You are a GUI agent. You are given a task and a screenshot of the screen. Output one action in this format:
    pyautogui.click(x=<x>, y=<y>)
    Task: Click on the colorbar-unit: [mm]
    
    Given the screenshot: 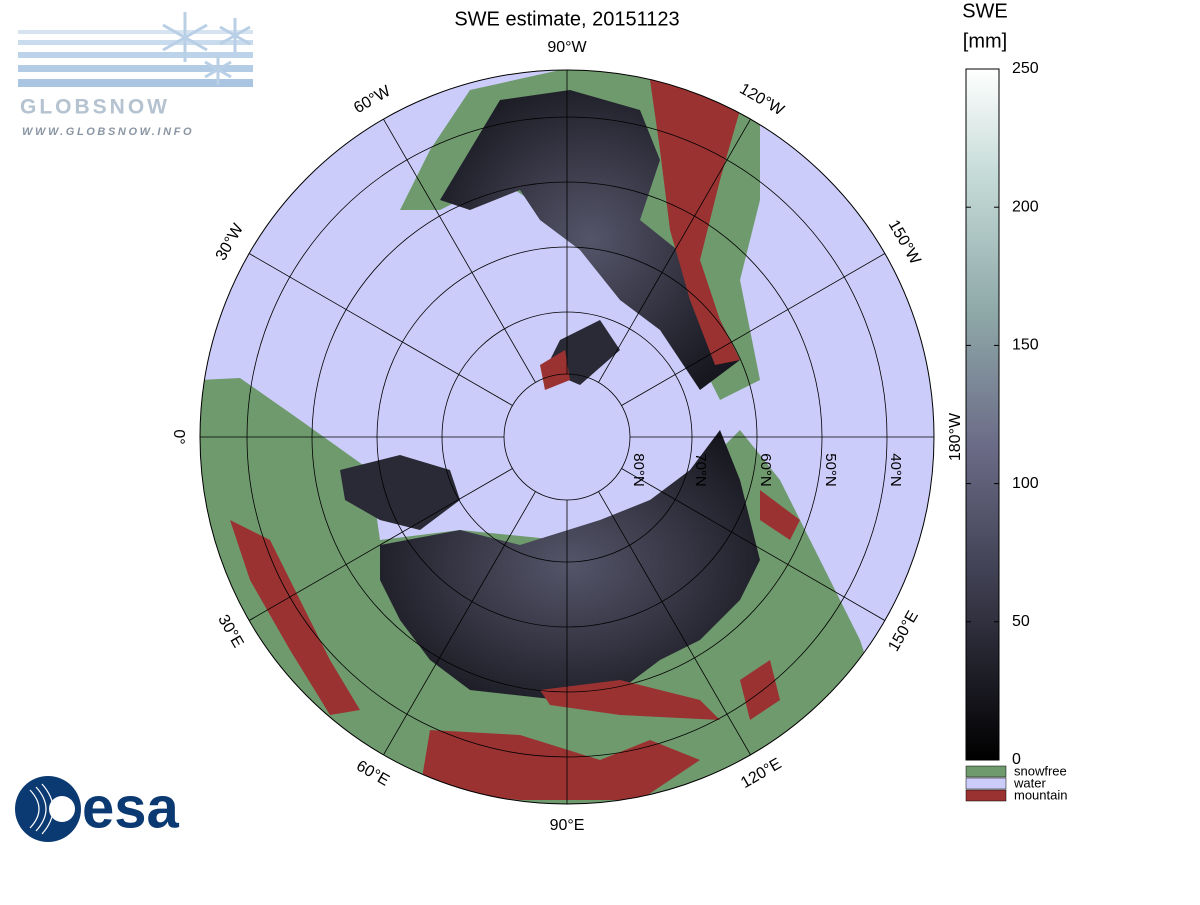 What is the action you would take?
    pyautogui.click(x=985, y=41)
    